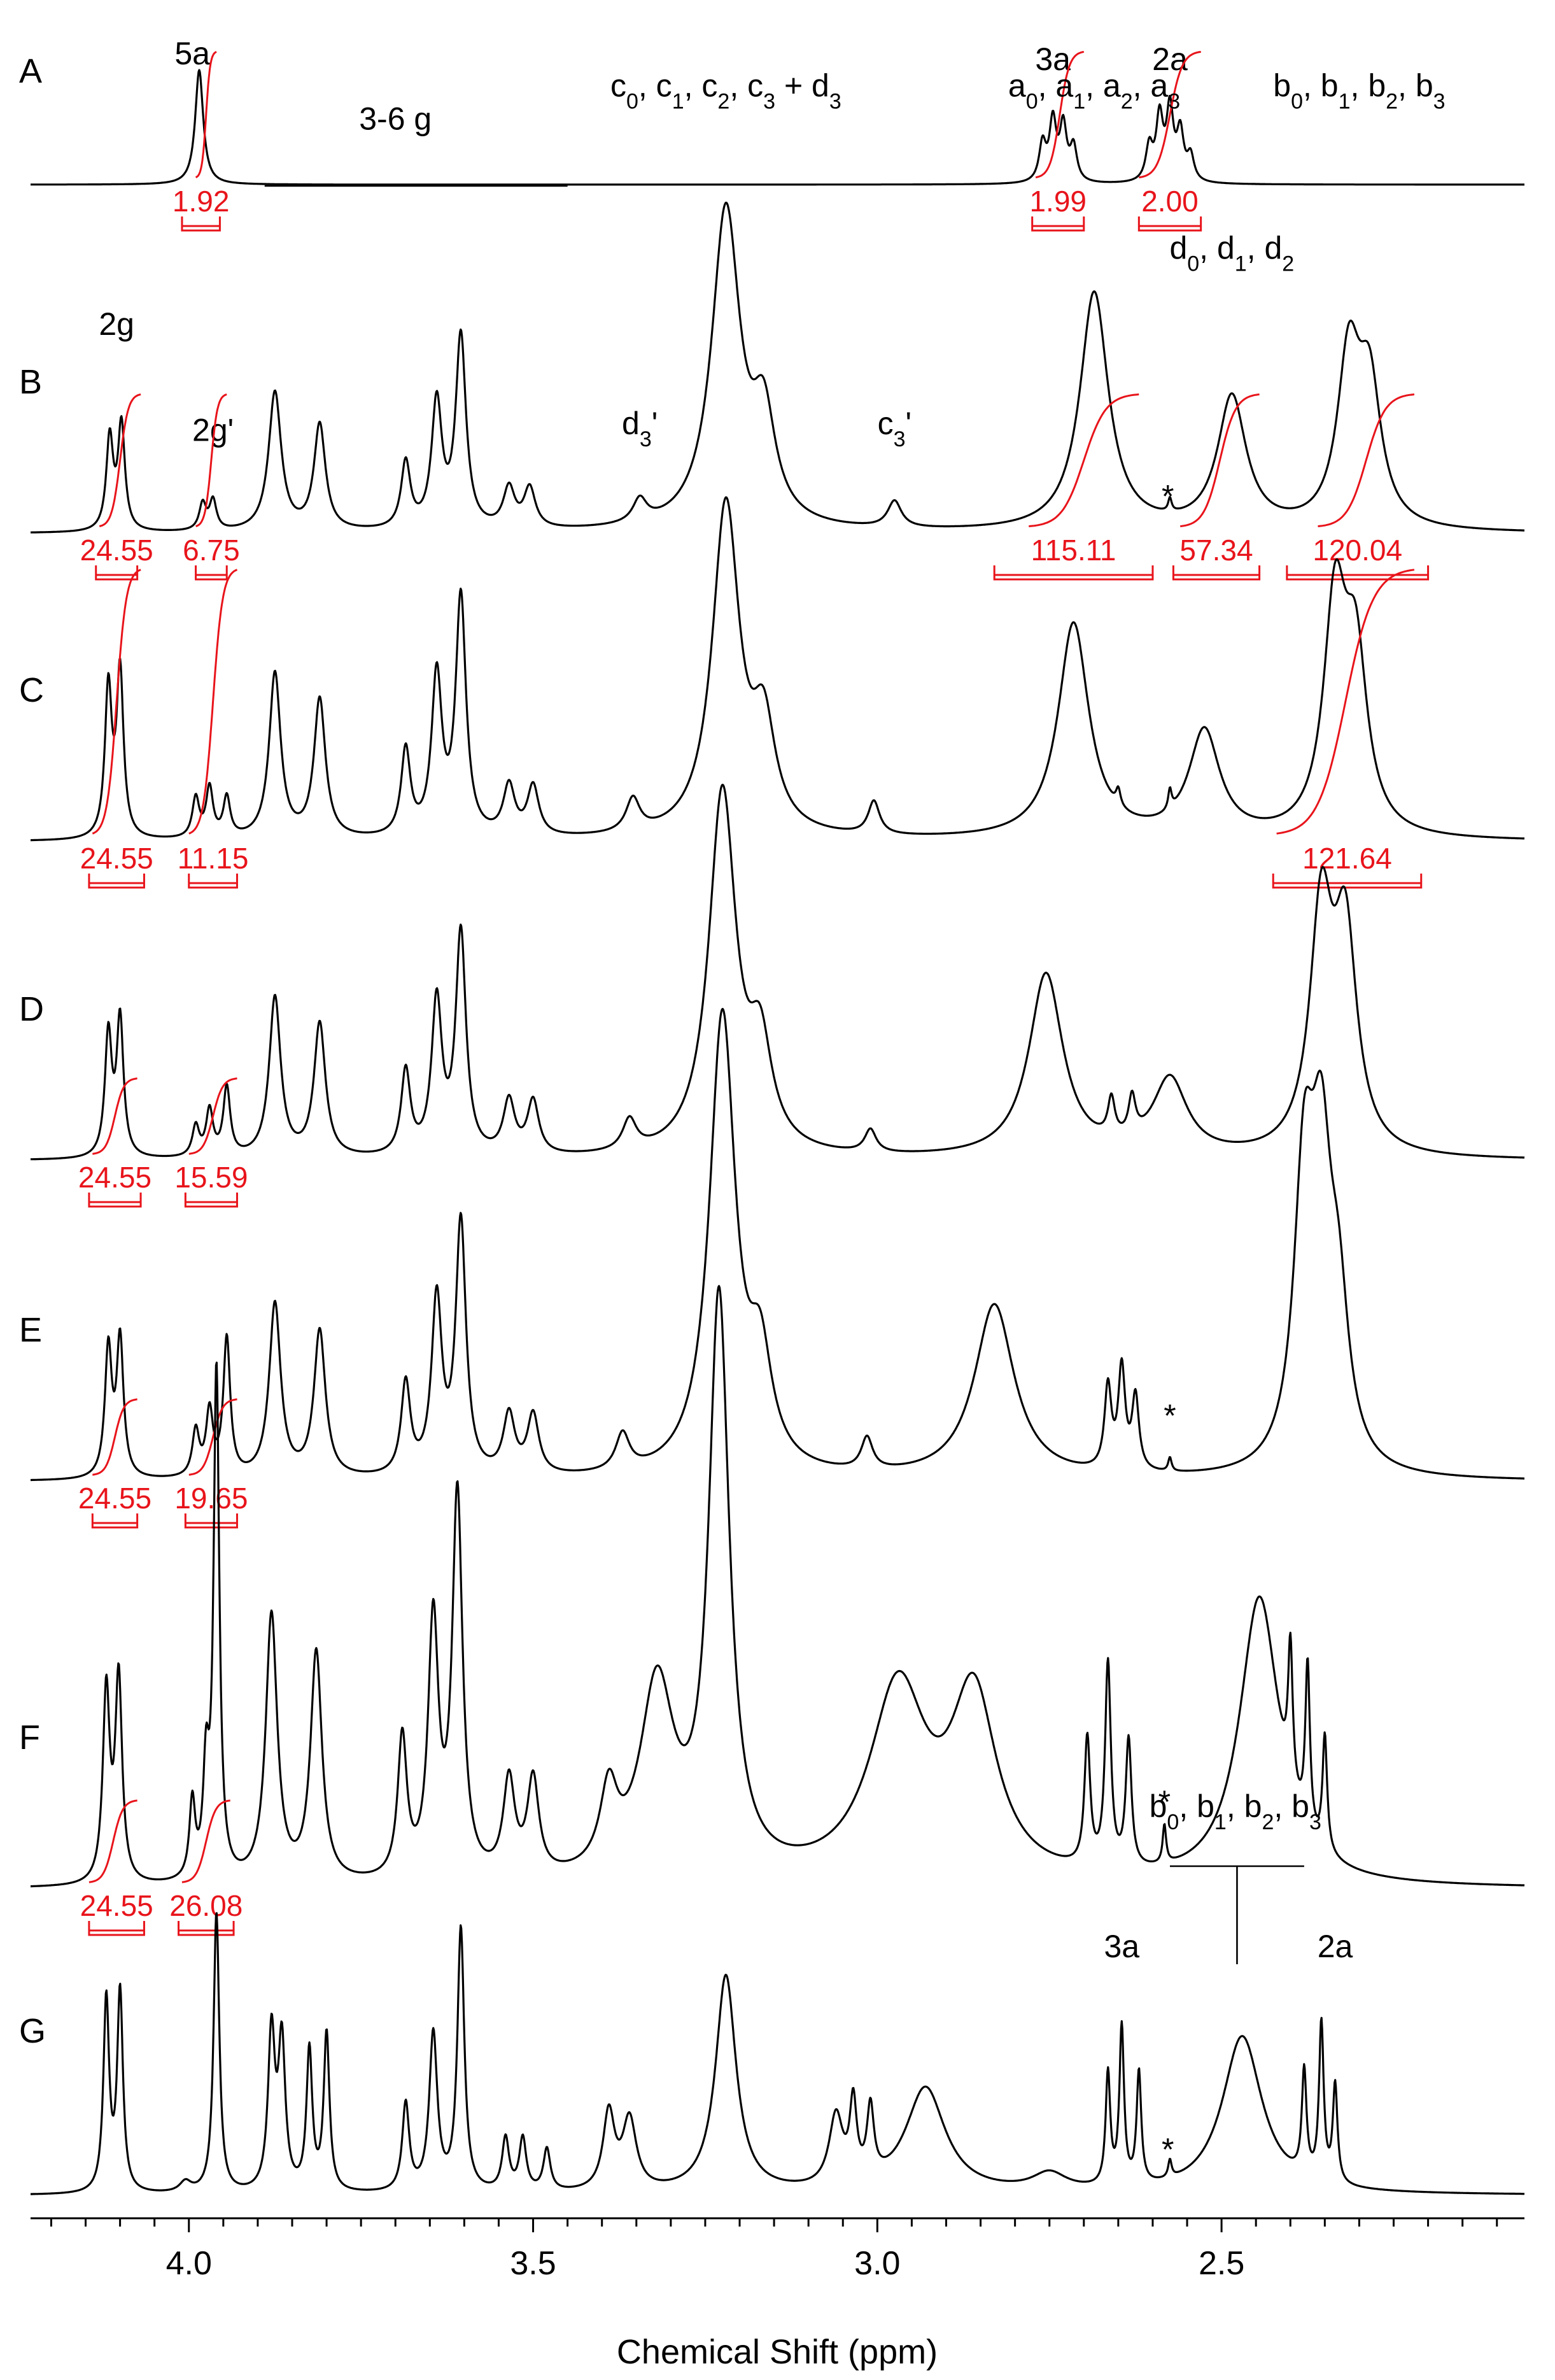 Image resolution: width=1555 pixels, height=2380 pixels. I want to click on integral-value: 1.99, so click(1058, 201).